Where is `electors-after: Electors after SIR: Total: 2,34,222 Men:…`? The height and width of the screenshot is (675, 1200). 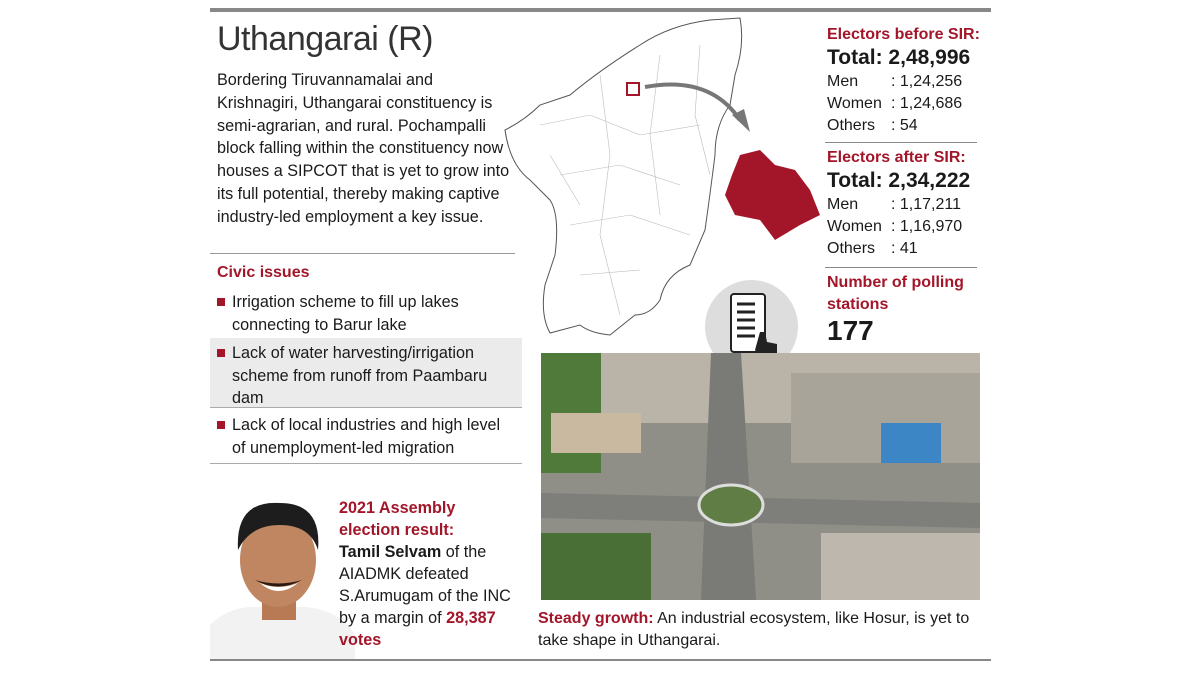 electors-after: Electors after SIR: Total: 2,34,222 Men:… is located at coordinates (909, 204).